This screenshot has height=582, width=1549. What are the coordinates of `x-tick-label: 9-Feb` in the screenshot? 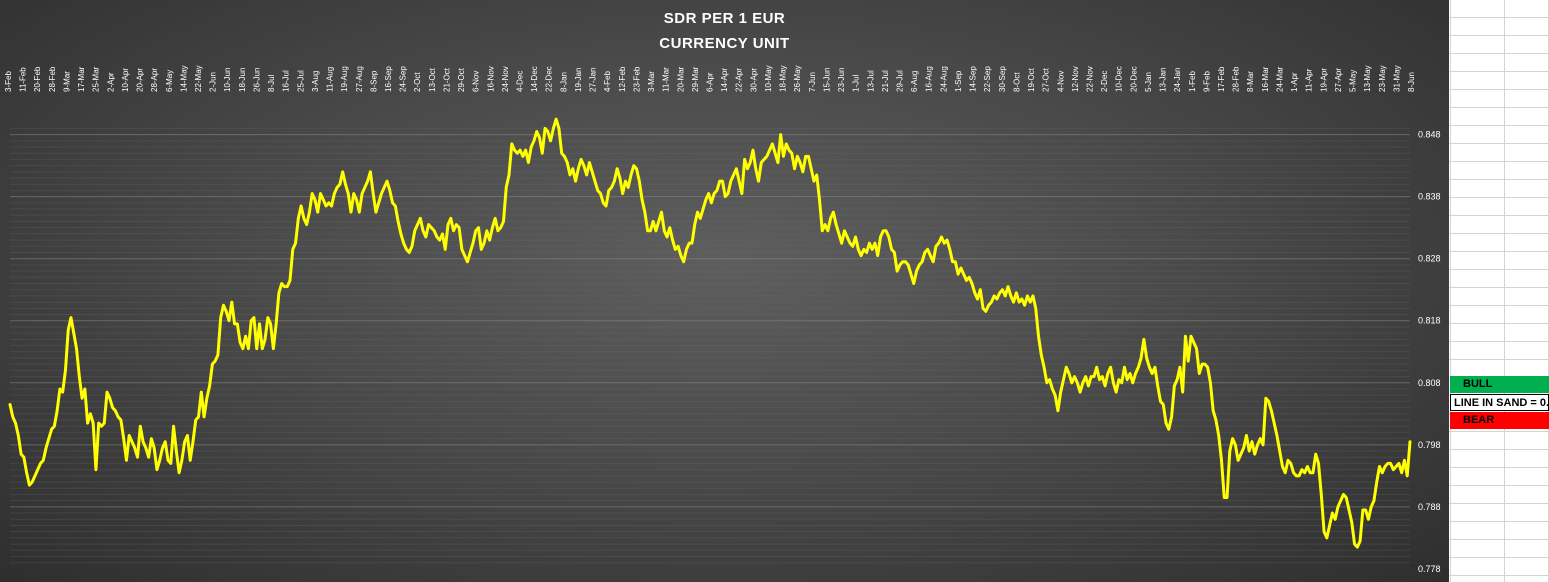 It's located at (1206, 81).